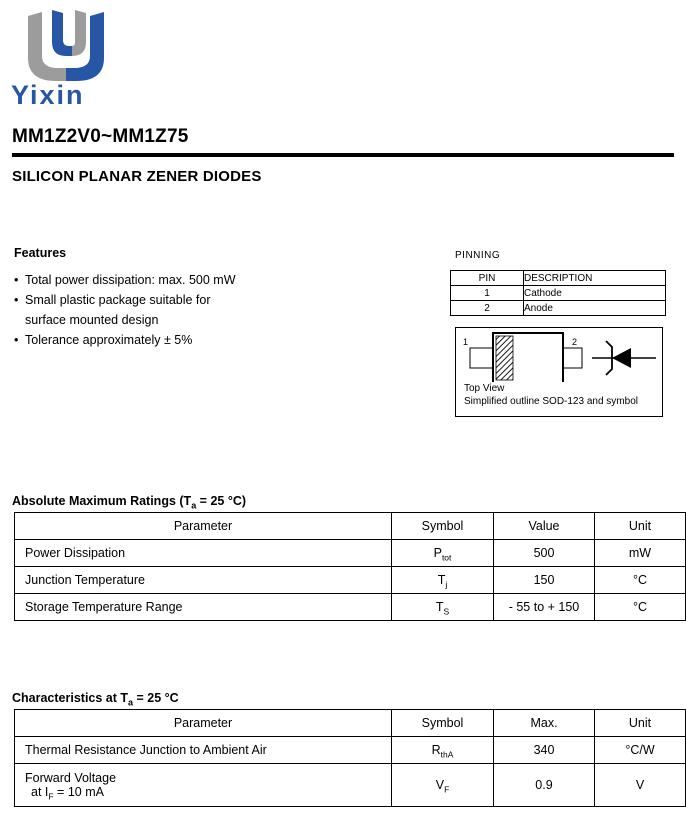 Image resolution: width=686 pixels, height=814 pixels. Describe the element at coordinates (465, 342) in the screenshot. I see `pin1-label: 1` at that location.